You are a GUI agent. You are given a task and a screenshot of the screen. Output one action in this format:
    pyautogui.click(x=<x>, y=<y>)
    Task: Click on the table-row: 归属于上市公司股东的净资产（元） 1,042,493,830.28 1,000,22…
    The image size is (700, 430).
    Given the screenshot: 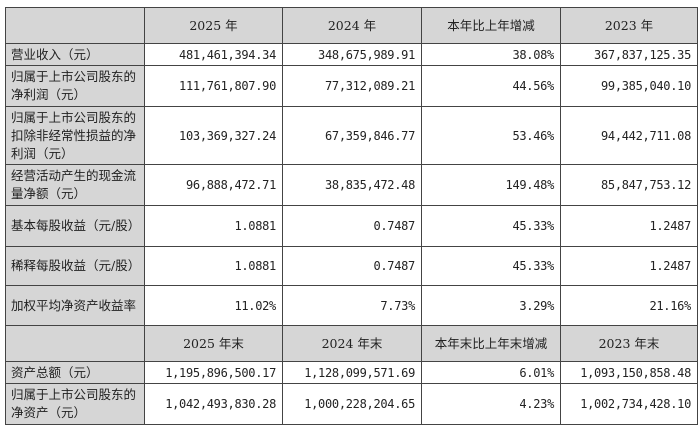 What is the action you would take?
    pyautogui.click(x=351, y=404)
    